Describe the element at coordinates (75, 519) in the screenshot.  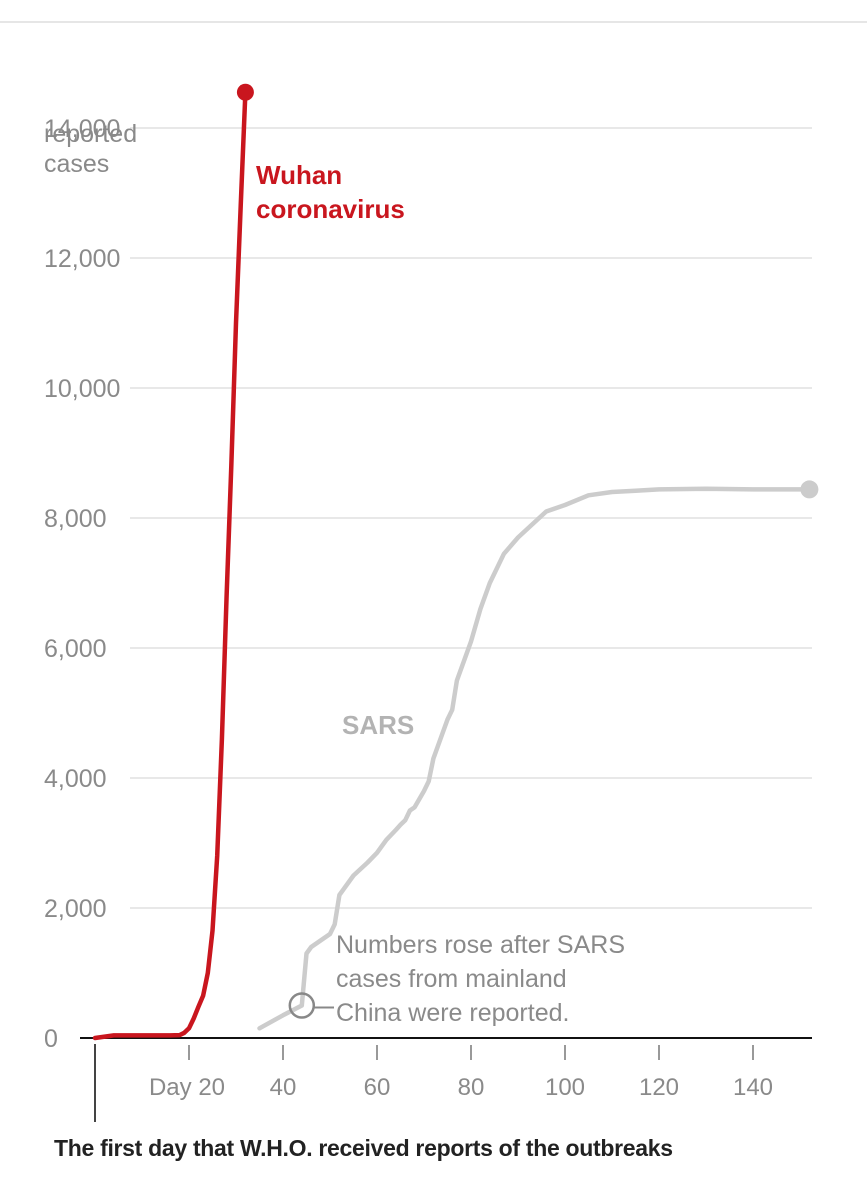
I see `y-tick-label-8000: 8,000` at that location.